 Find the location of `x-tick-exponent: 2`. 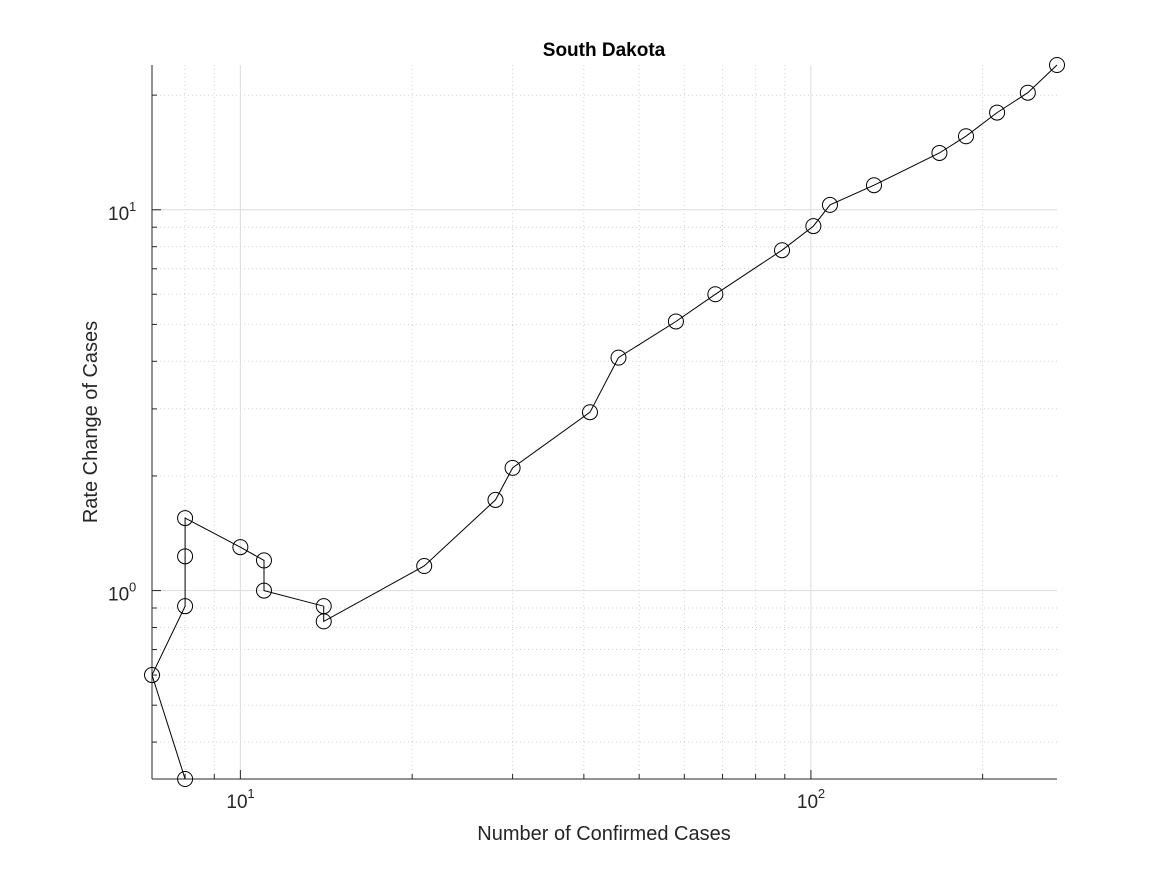

x-tick-exponent: 2 is located at coordinates (821, 793).